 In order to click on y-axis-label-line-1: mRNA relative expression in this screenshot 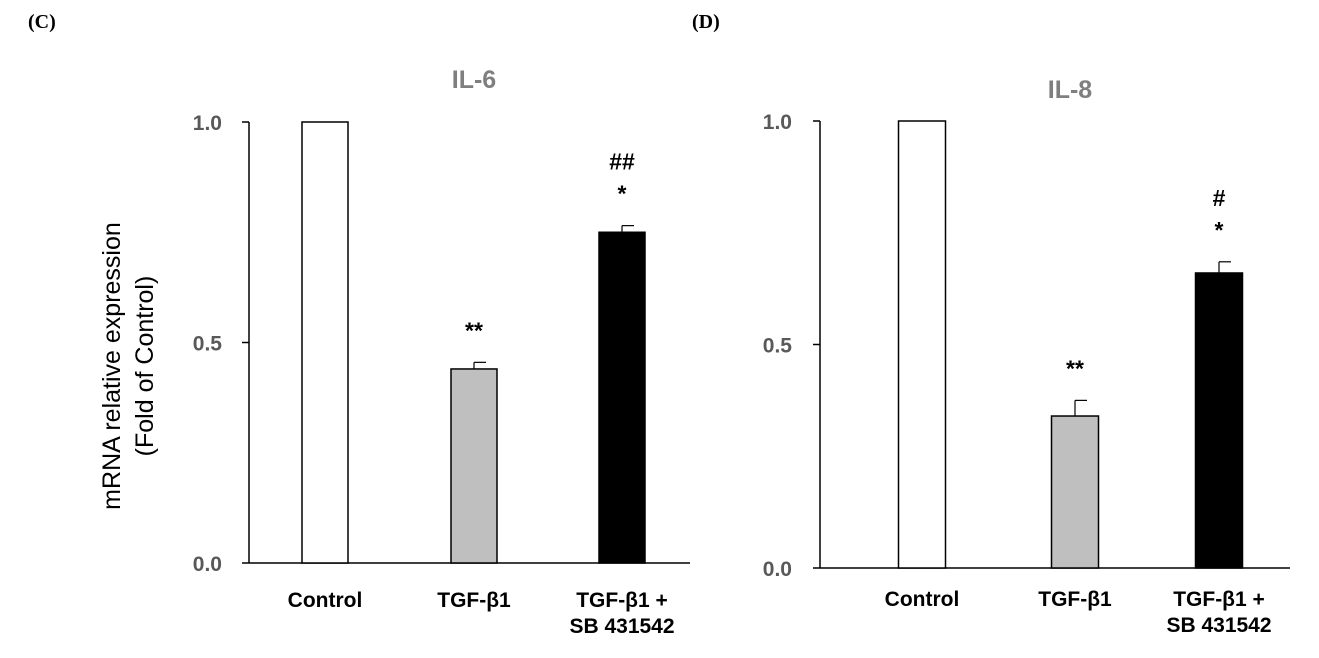, I will do `click(112, 366)`.